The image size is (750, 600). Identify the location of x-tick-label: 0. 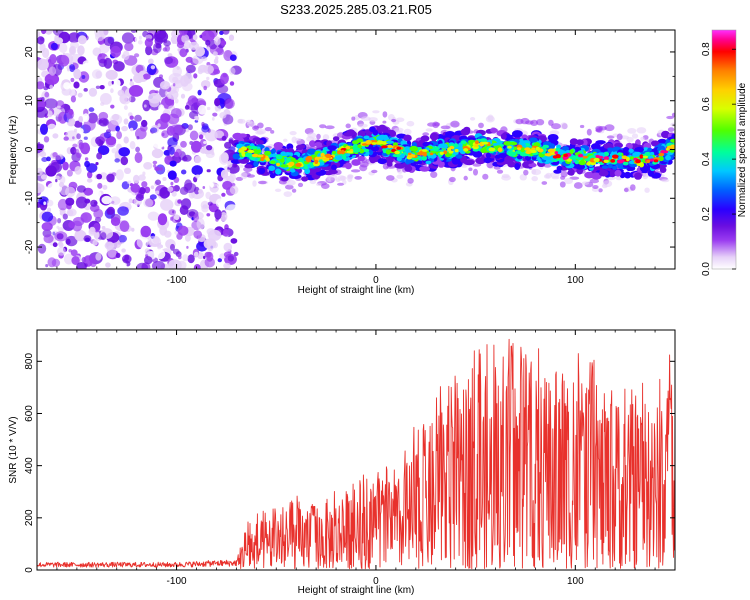
(376, 280).